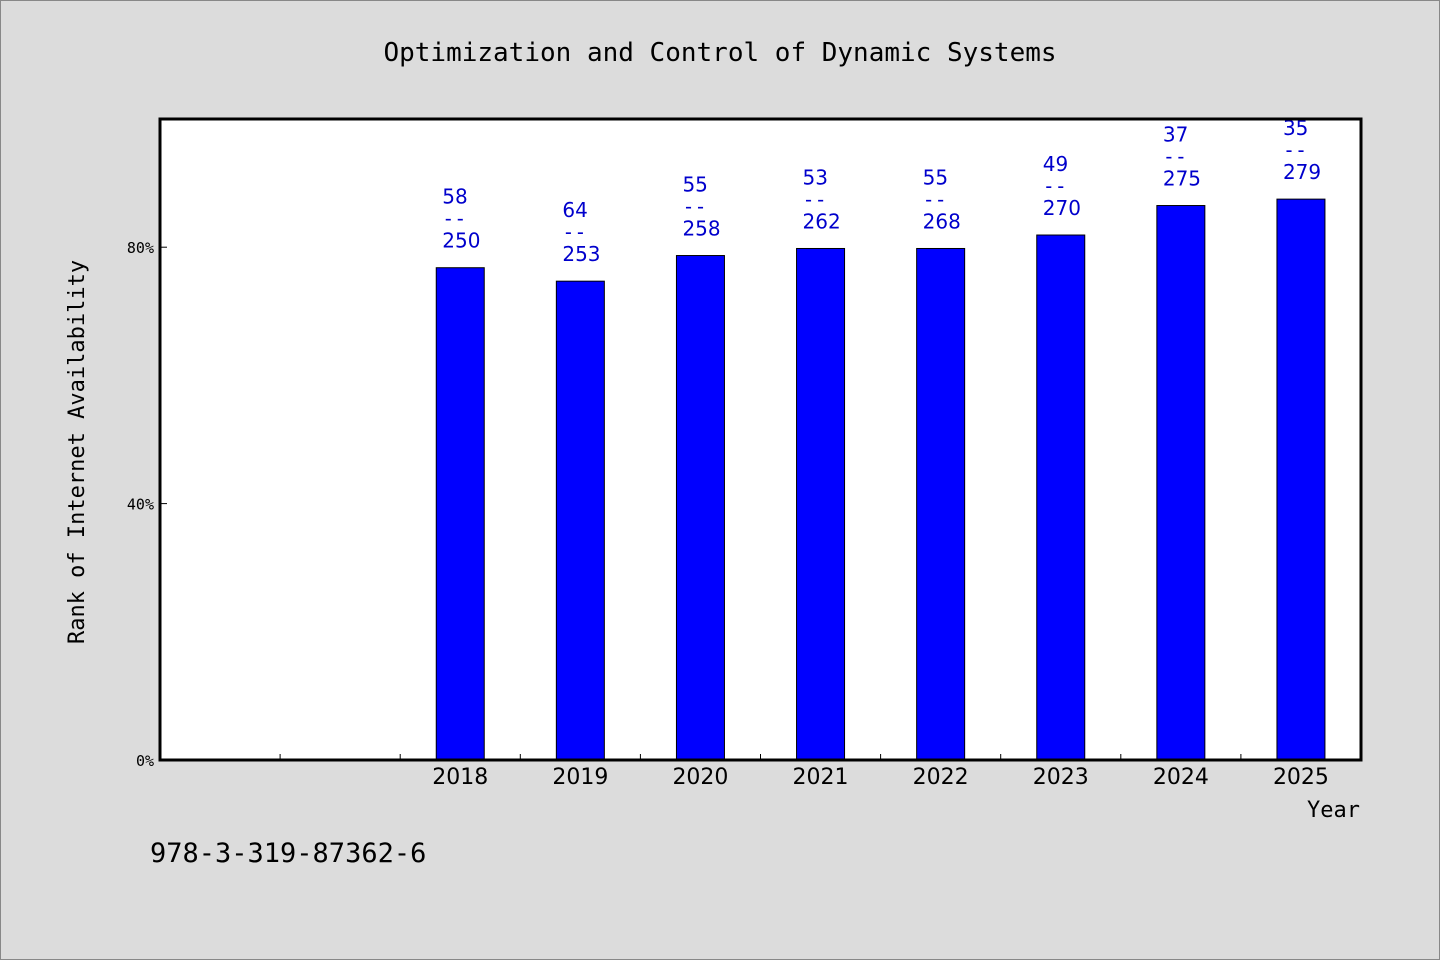  I want to click on bar-label-bottom-2020: 258, so click(701, 229).